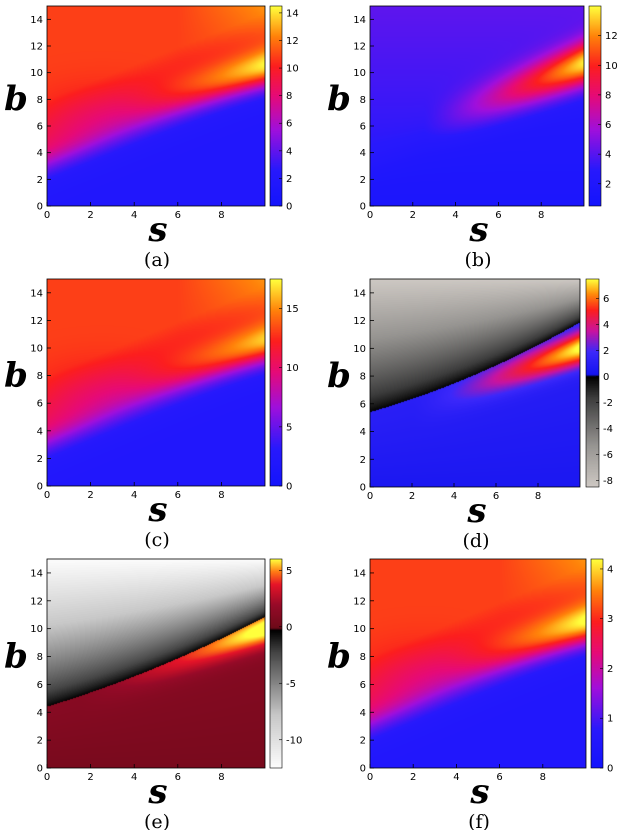  What do you see at coordinates (294, 740) in the screenshot?
I see `colorbar-tick-label: -10` at bounding box center [294, 740].